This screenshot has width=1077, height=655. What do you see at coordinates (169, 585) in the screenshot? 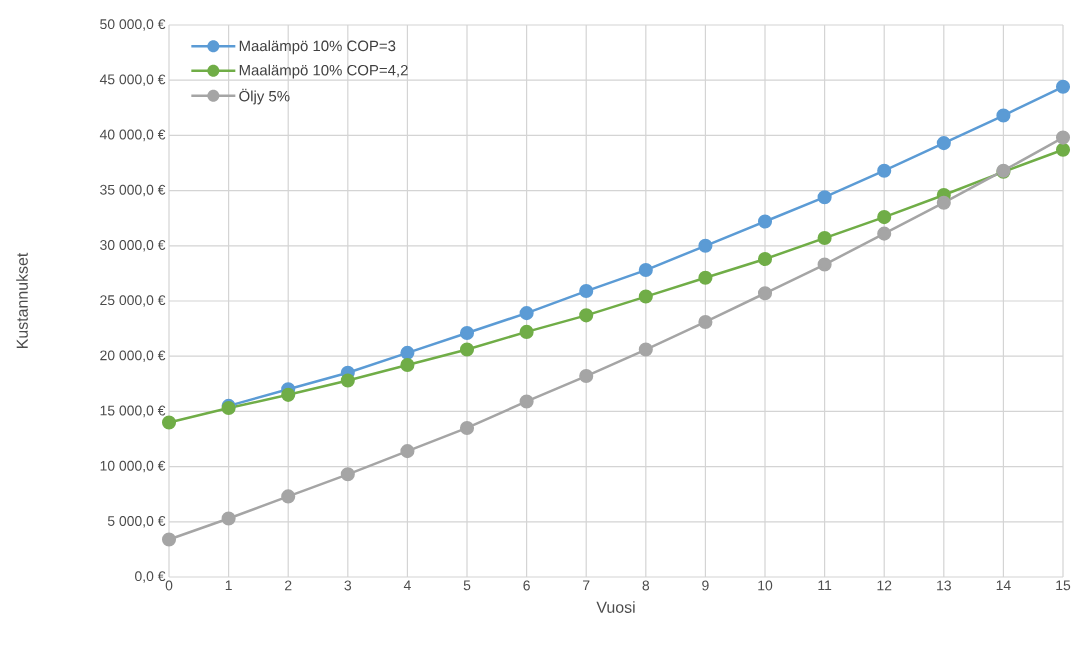
I see `x-tick-label: 0` at bounding box center [169, 585].